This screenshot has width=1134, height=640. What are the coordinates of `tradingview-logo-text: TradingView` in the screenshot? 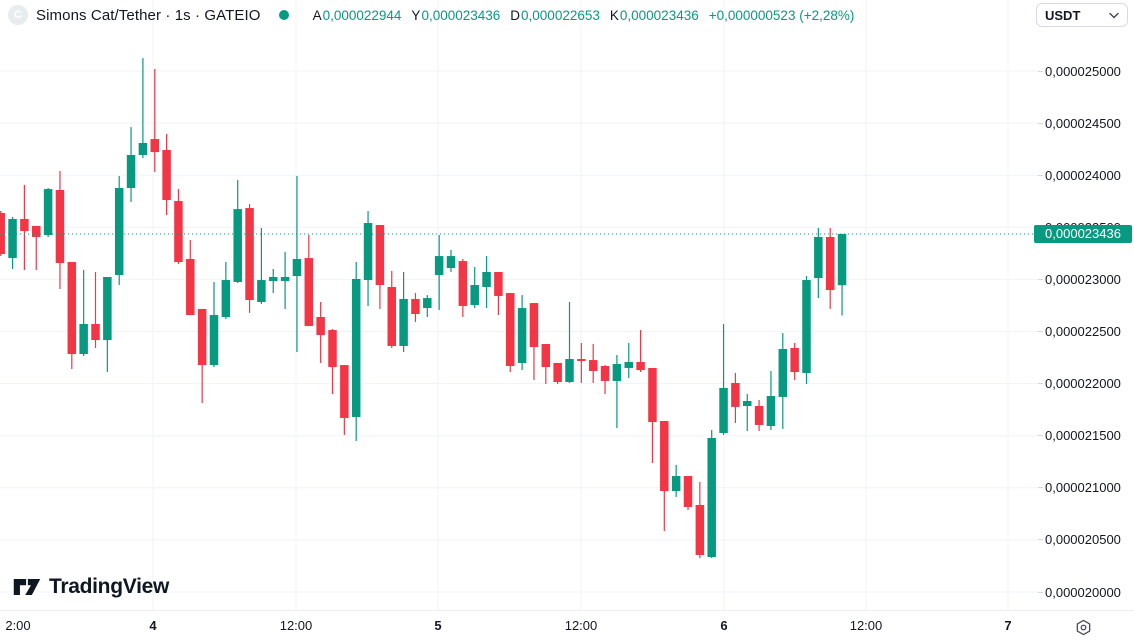 It's located at (109, 586).